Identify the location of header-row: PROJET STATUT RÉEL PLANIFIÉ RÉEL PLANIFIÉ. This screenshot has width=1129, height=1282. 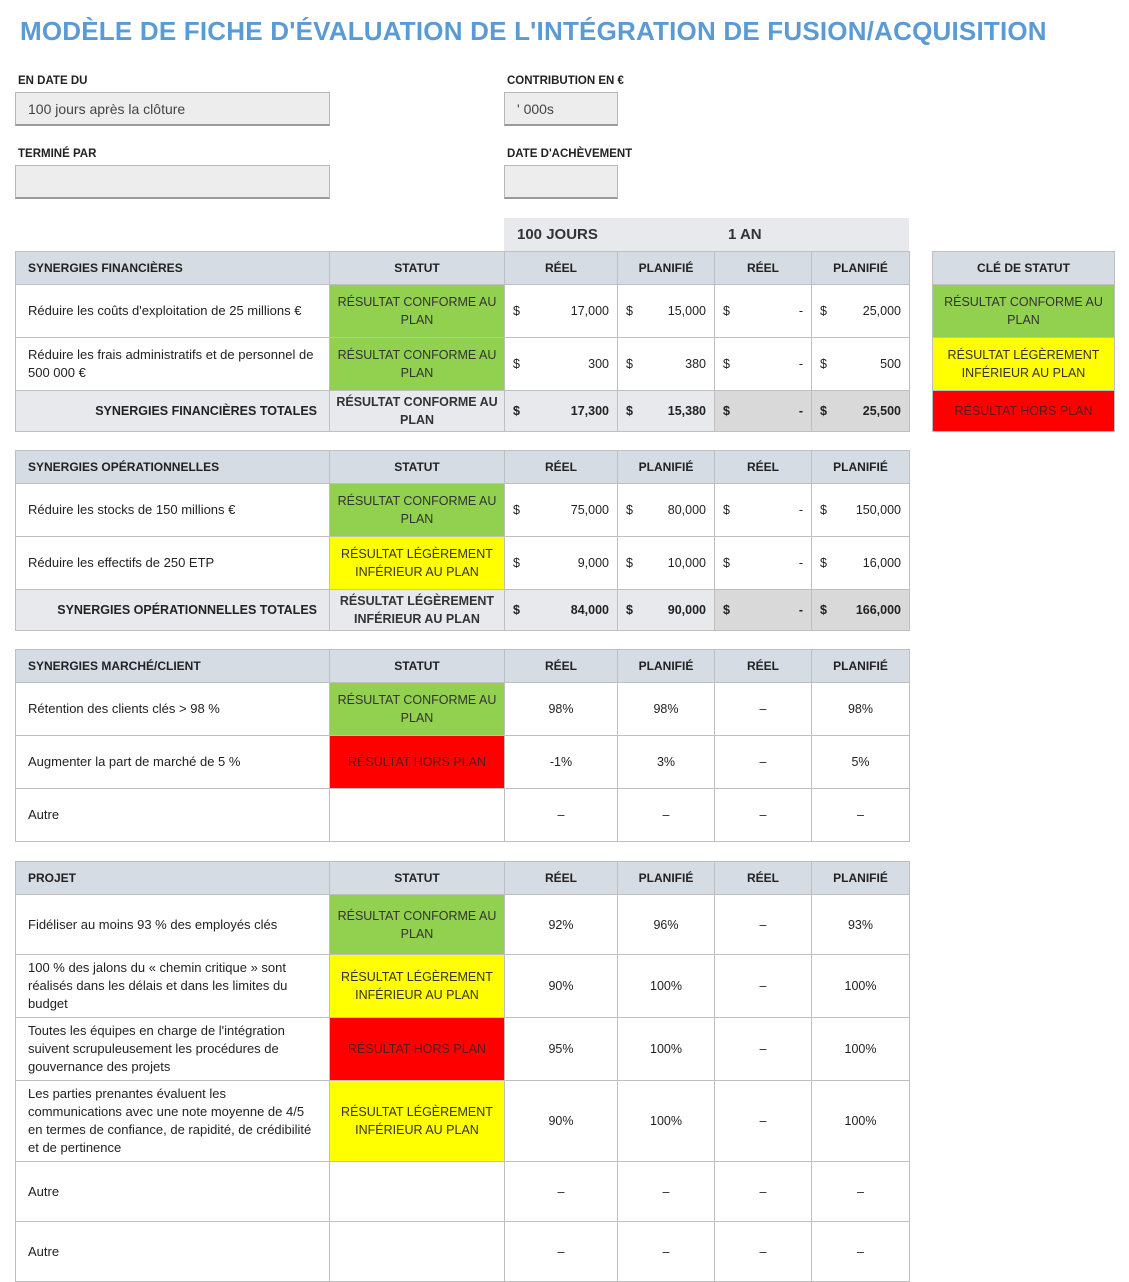
(462, 878).